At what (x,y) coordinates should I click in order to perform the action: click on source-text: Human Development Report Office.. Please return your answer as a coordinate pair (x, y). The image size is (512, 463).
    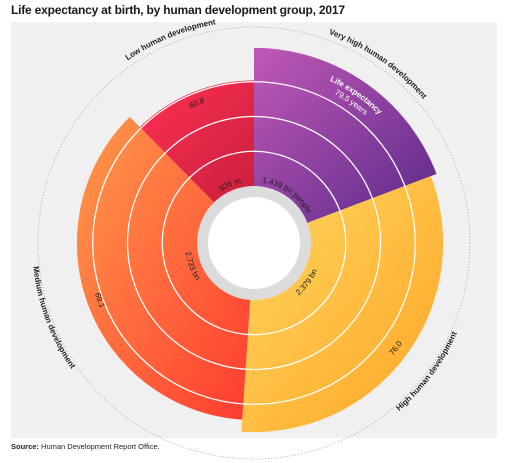
    Looking at the image, I should click on (100, 446).